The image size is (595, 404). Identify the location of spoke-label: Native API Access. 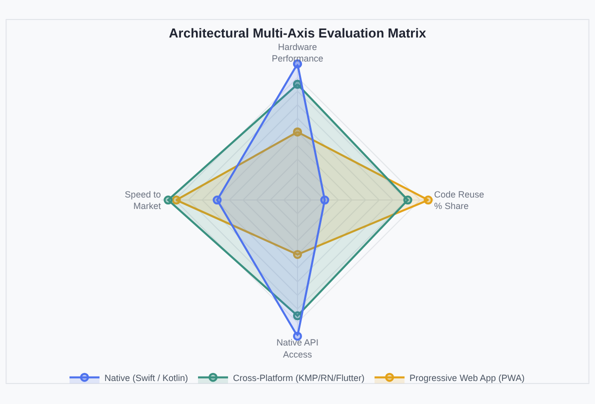
(297, 349).